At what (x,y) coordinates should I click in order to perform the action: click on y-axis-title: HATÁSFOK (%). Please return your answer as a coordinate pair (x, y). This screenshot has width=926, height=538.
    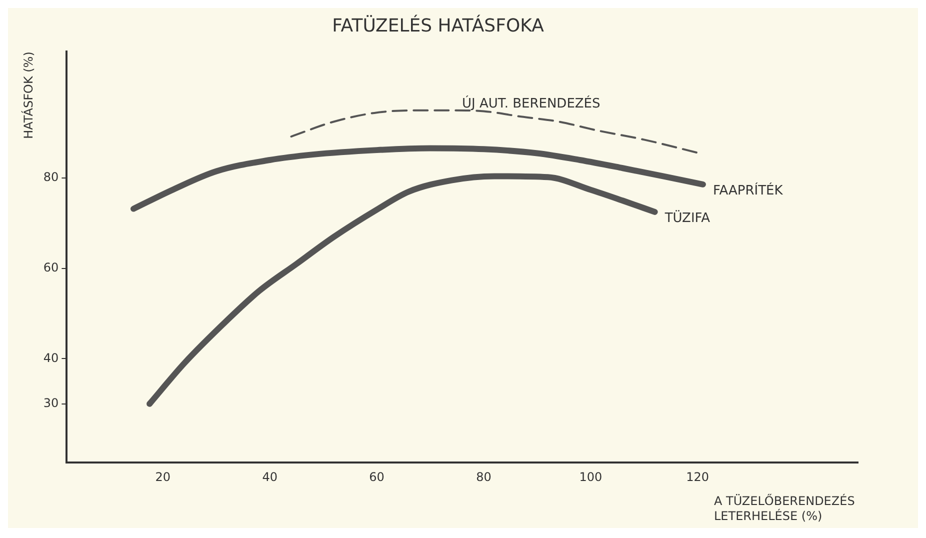
    Looking at the image, I should click on (28, 95).